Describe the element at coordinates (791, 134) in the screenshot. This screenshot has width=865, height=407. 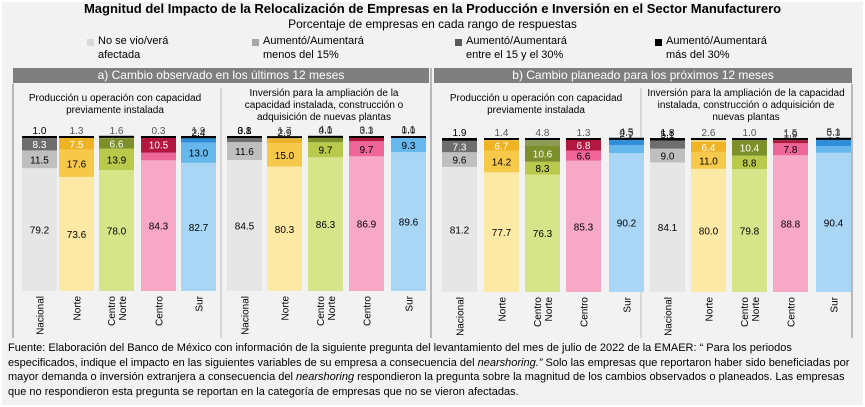
I see `data-label: 1.9` at that location.